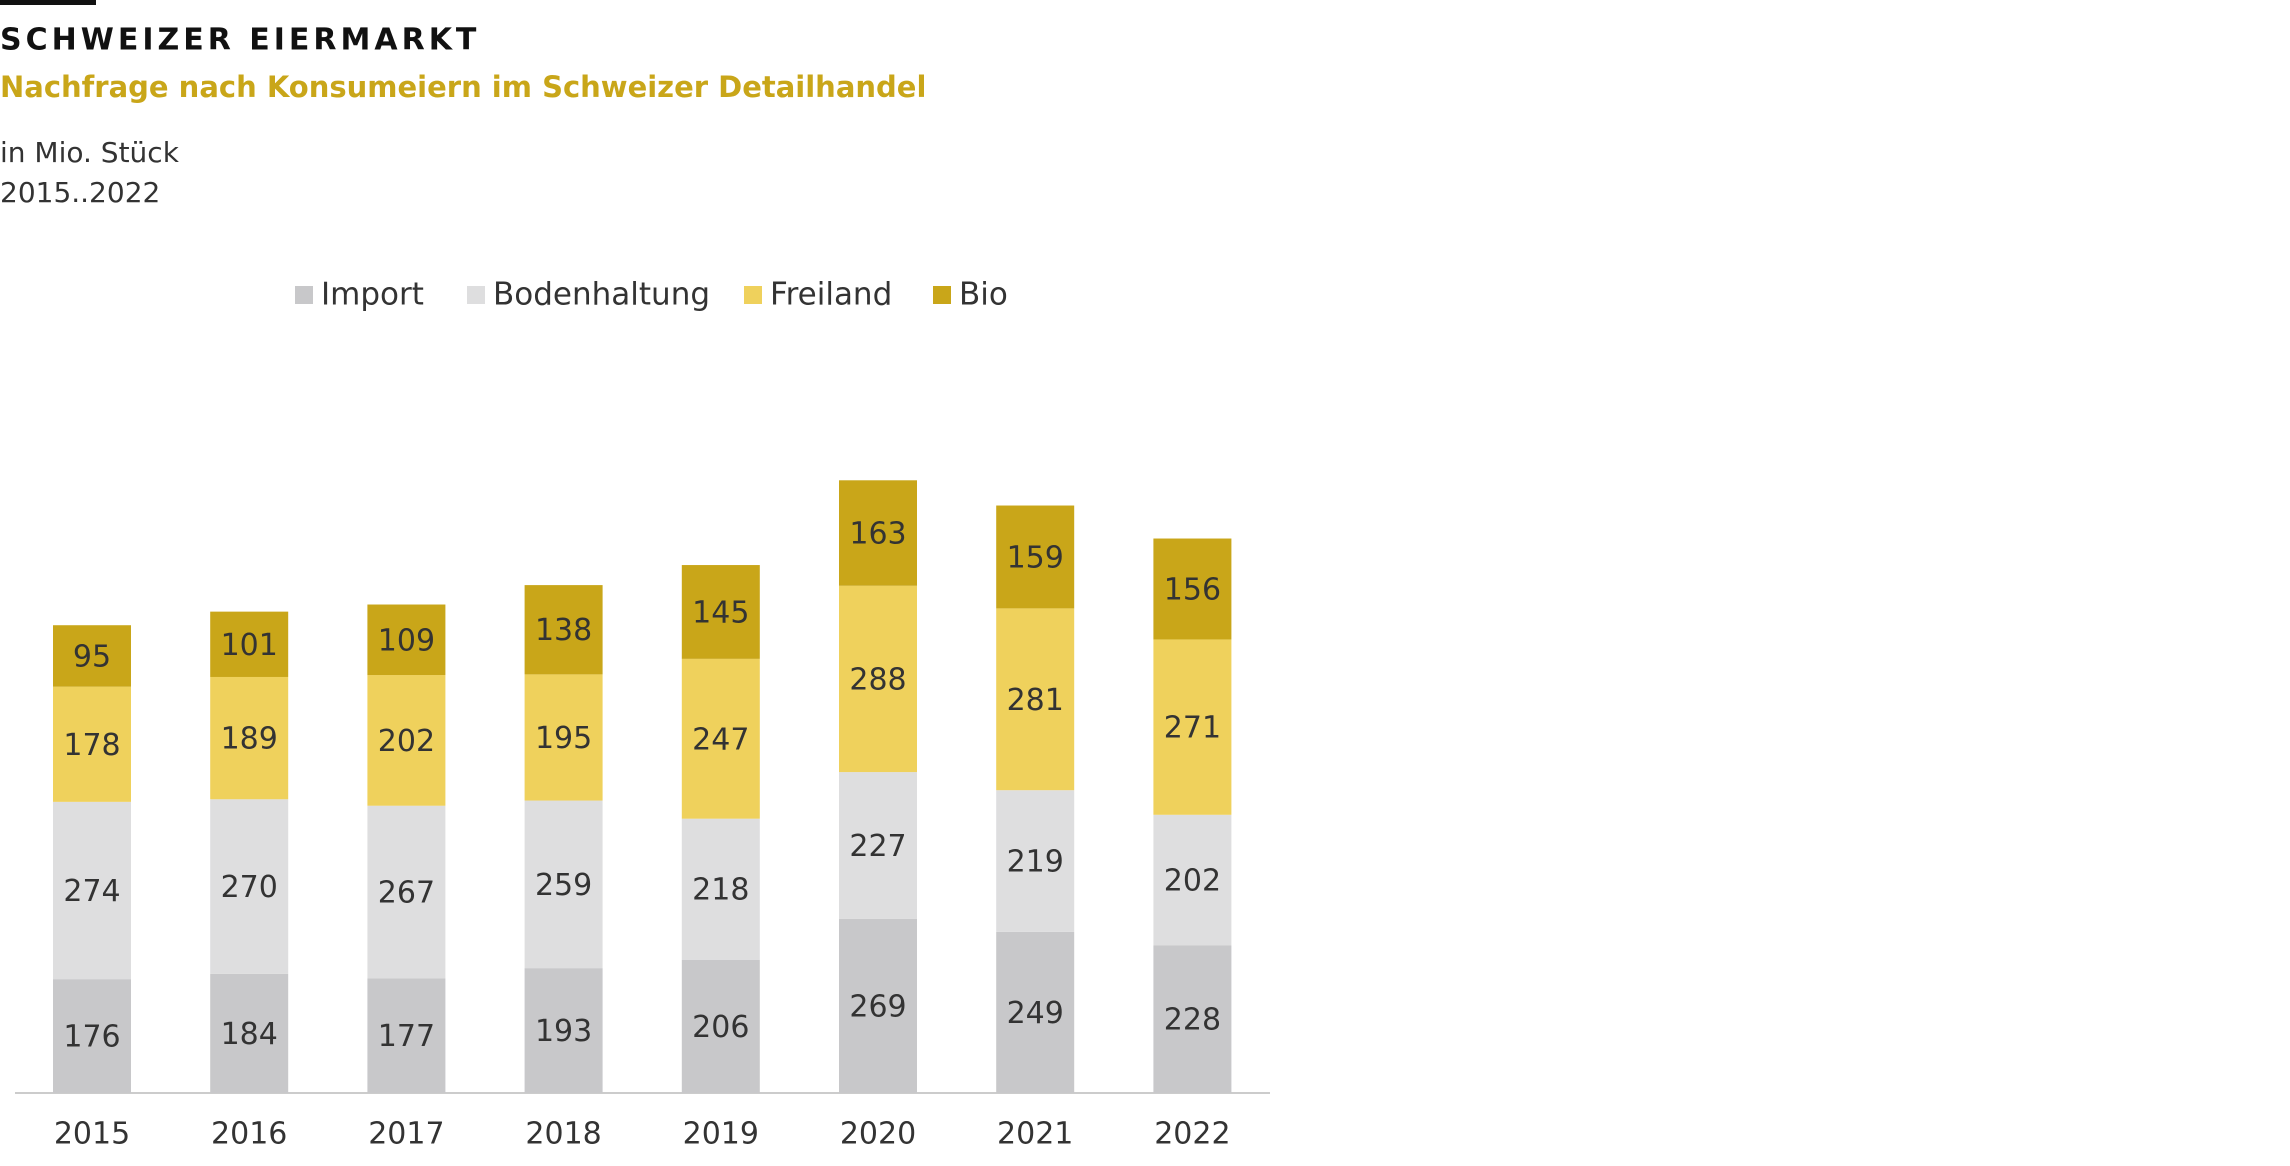 This screenshot has width=2290, height=1166. Describe the element at coordinates (240, 40) in the screenshot. I see `chart-title: SCHWEIZER EIERMARKT` at that location.